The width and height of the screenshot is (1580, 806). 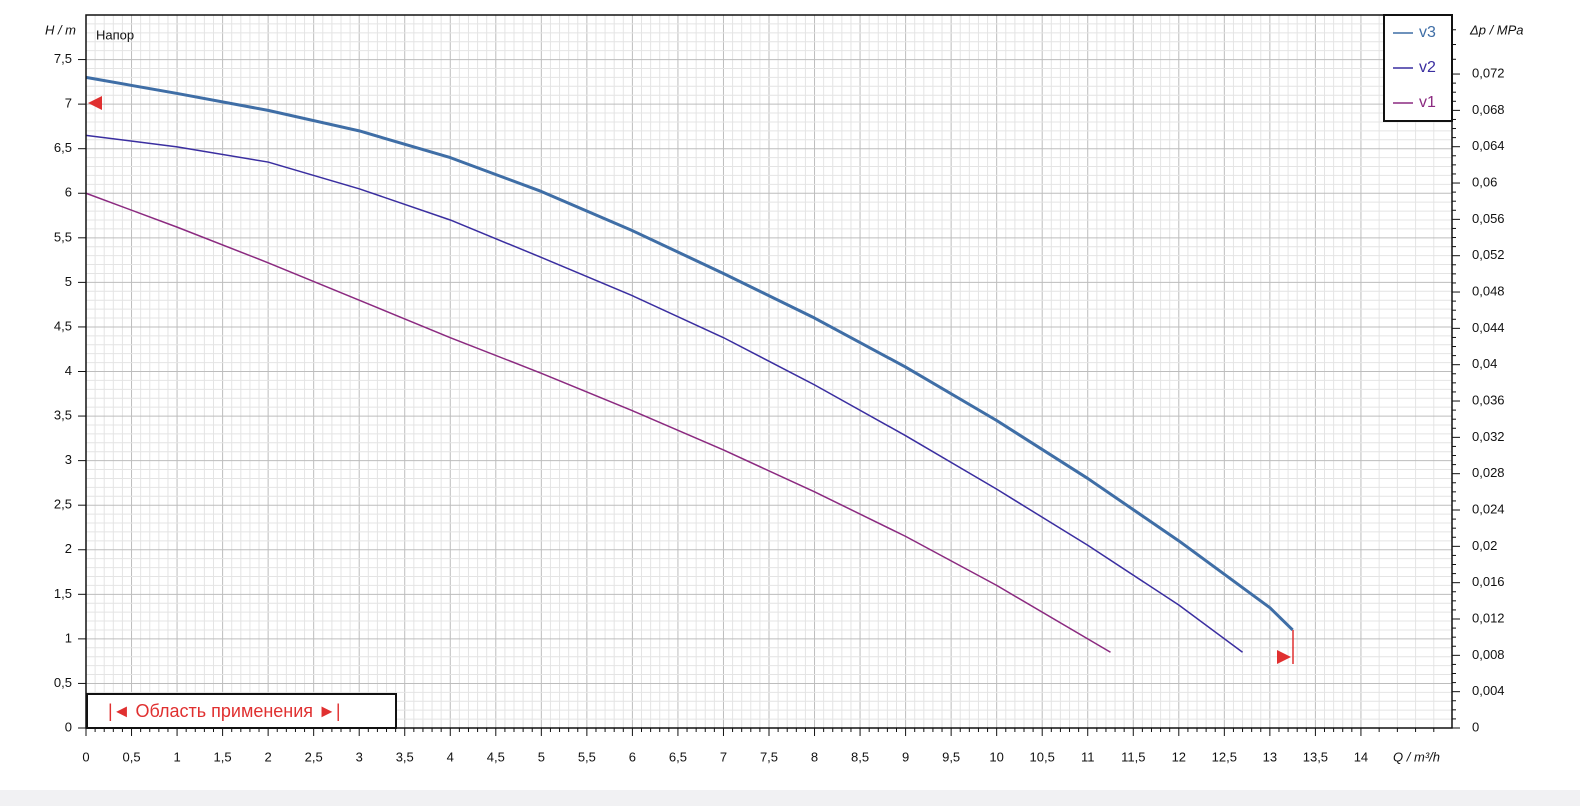 What do you see at coordinates (496, 756) in the screenshot?
I see `x-tick-label: 4,5` at bounding box center [496, 756].